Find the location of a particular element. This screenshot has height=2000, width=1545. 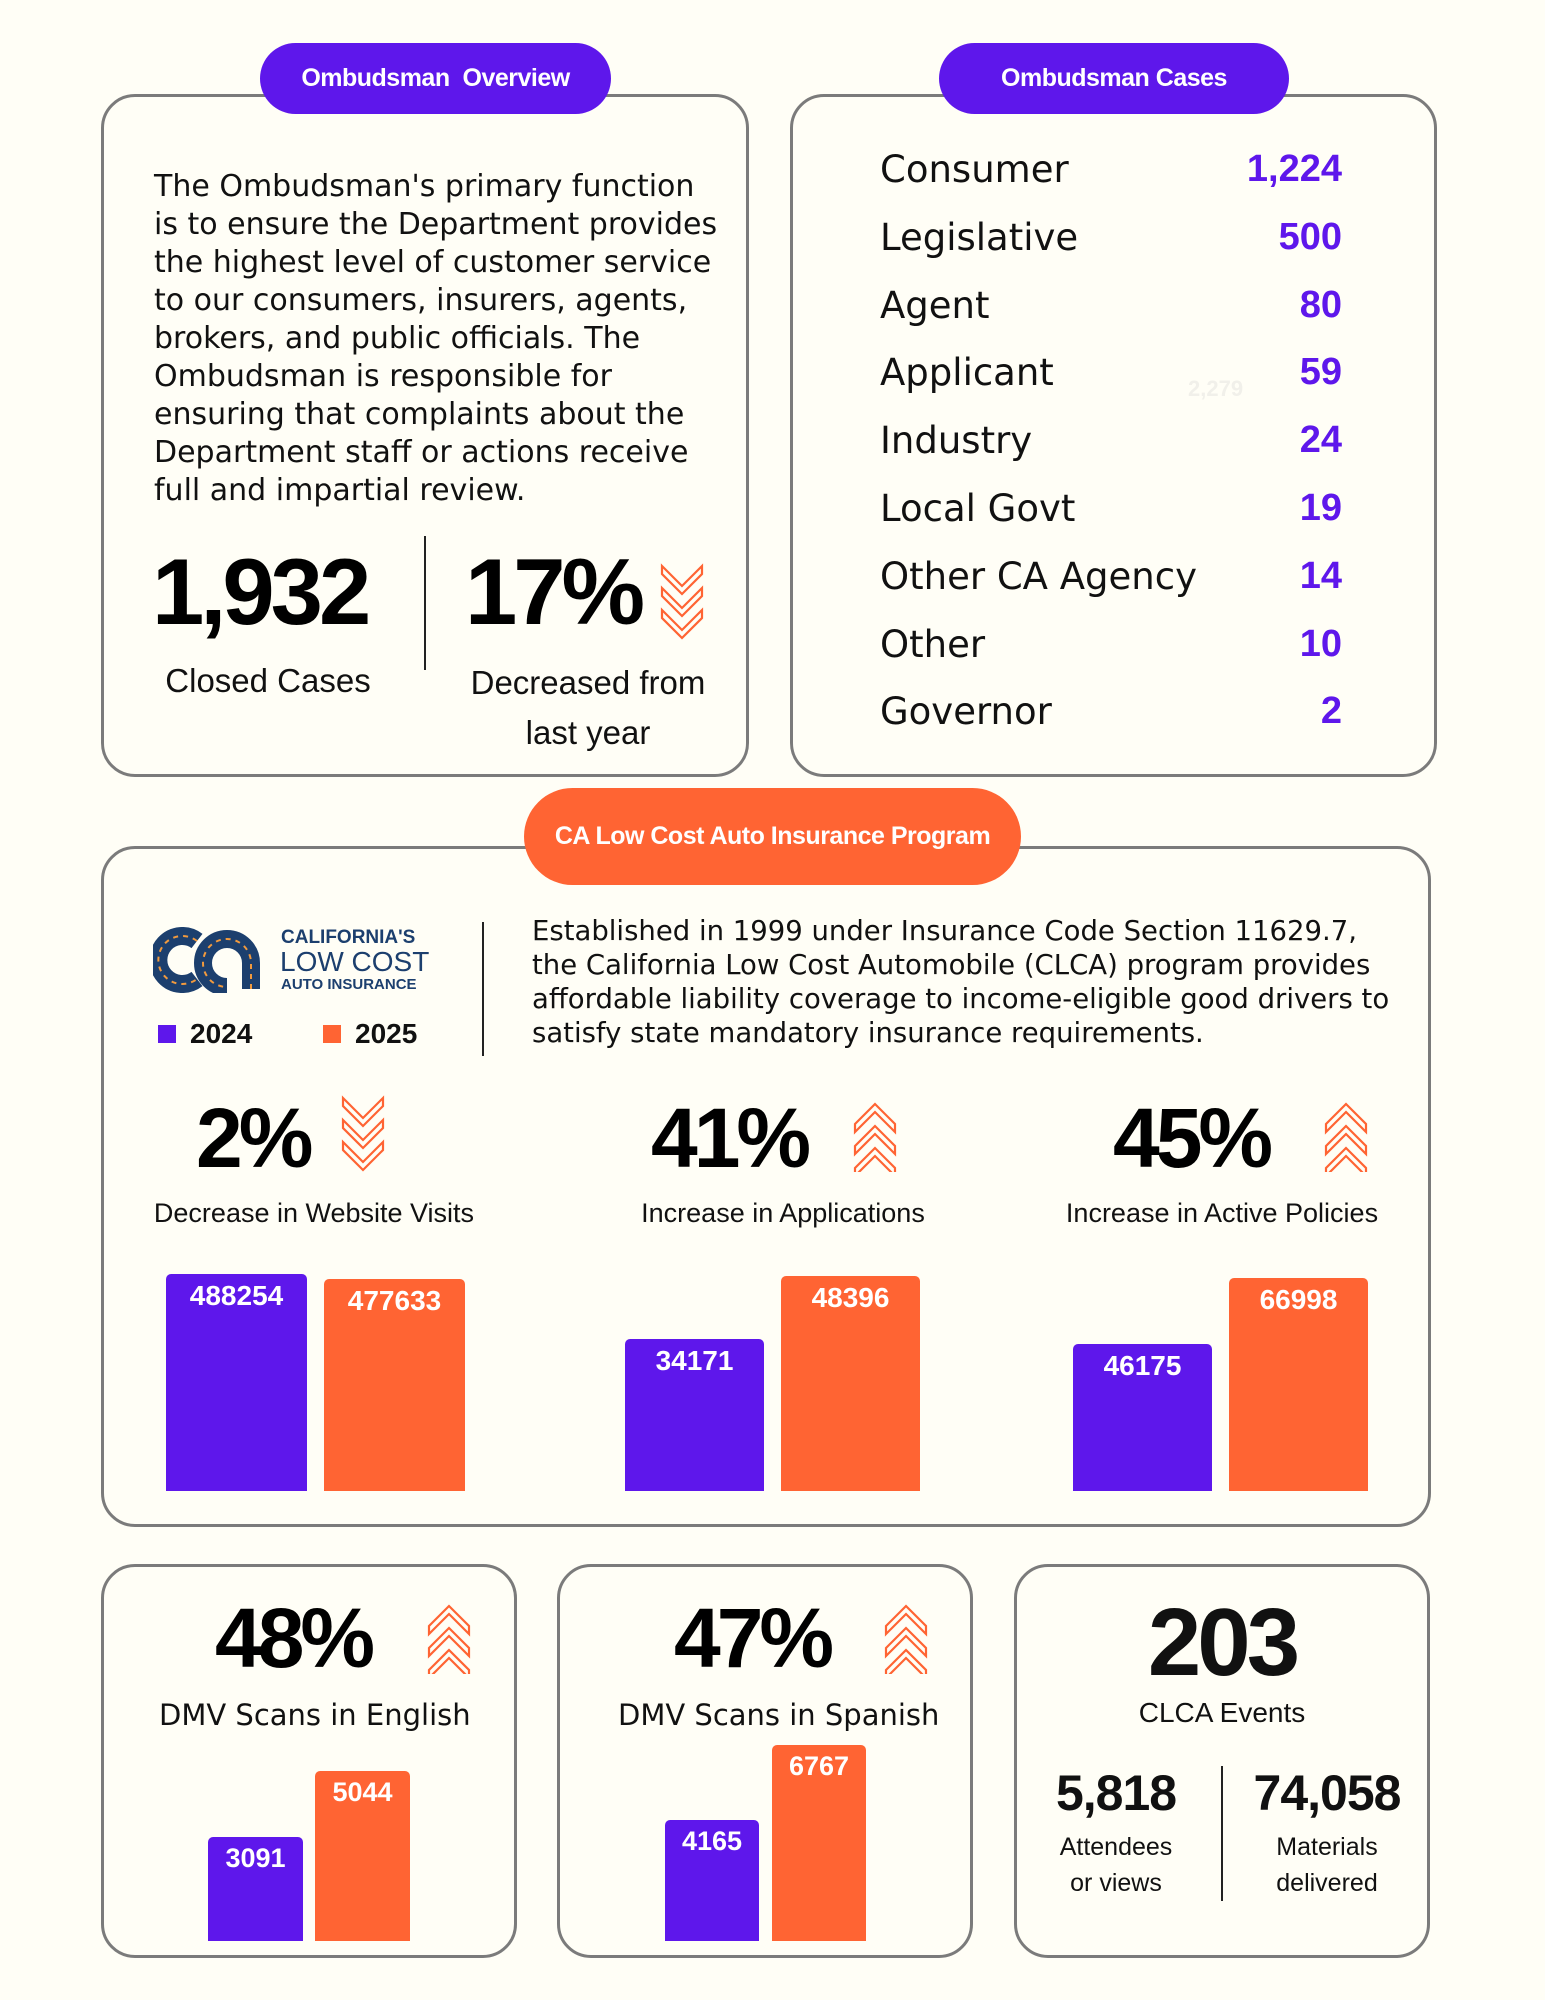

decrease-value: 17% is located at coordinates (555, 591).